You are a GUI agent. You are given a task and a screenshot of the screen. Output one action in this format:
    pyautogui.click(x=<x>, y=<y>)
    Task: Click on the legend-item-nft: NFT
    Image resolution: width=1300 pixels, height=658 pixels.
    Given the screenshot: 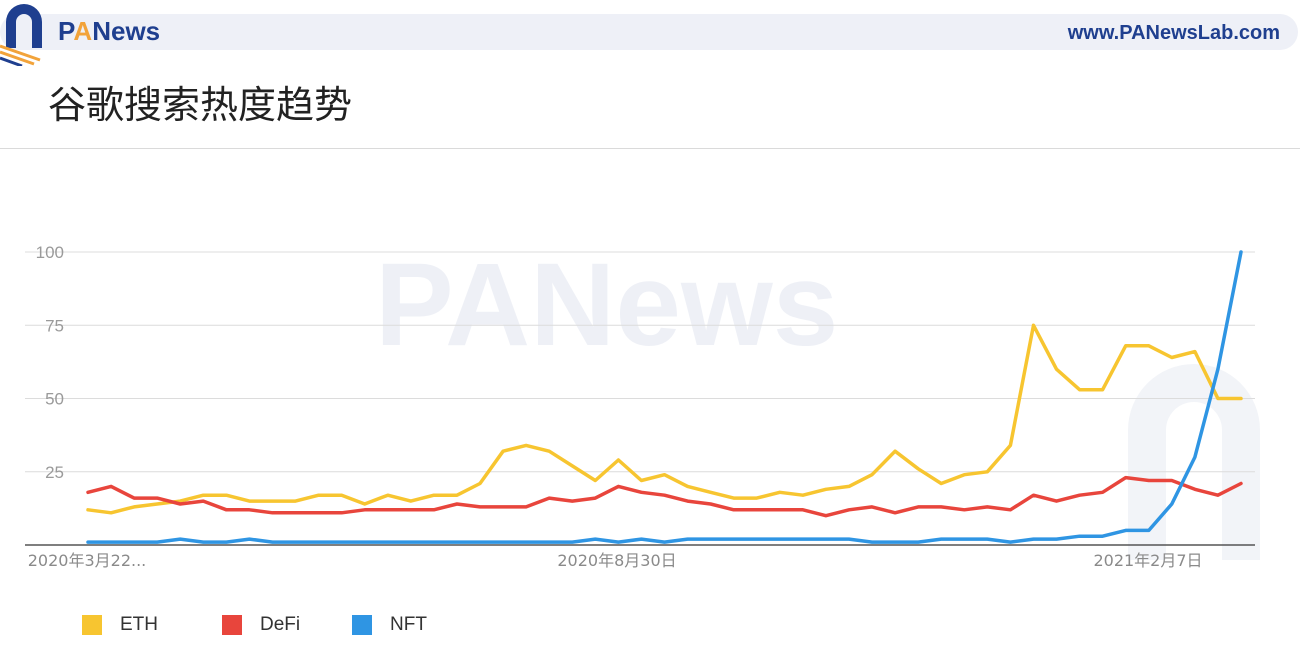 What is the action you would take?
    pyautogui.click(x=389, y=625)
    